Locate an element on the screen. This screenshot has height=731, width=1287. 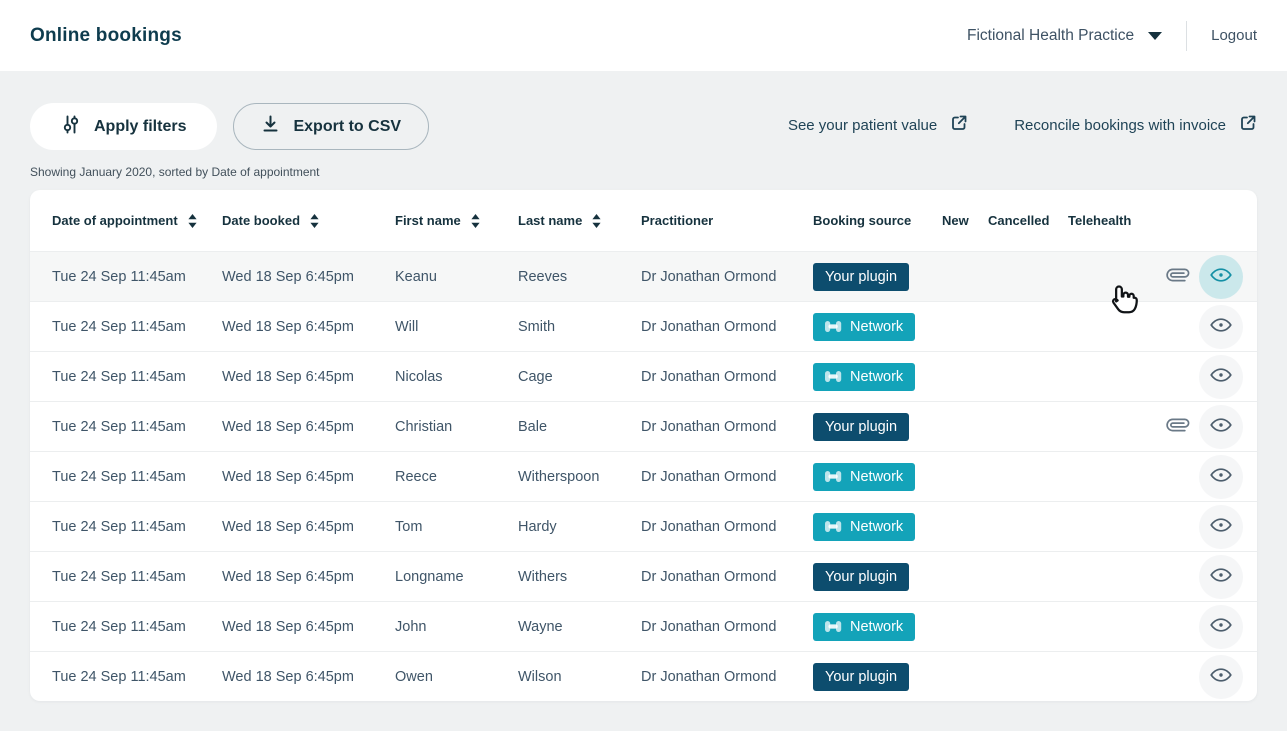
export-csv-button: Export to CSV is located at coordinates (331, 126).